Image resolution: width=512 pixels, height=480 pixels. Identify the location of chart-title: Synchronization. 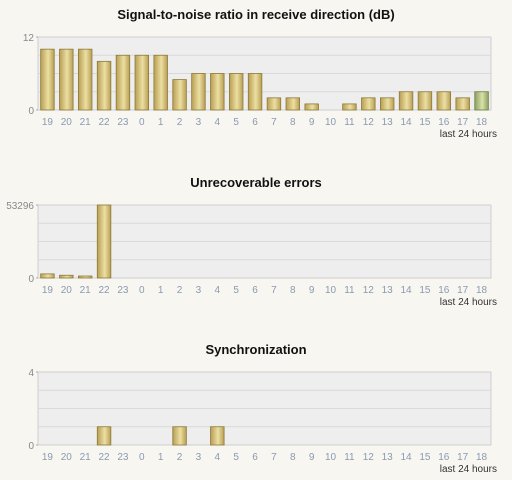
(256, 349).